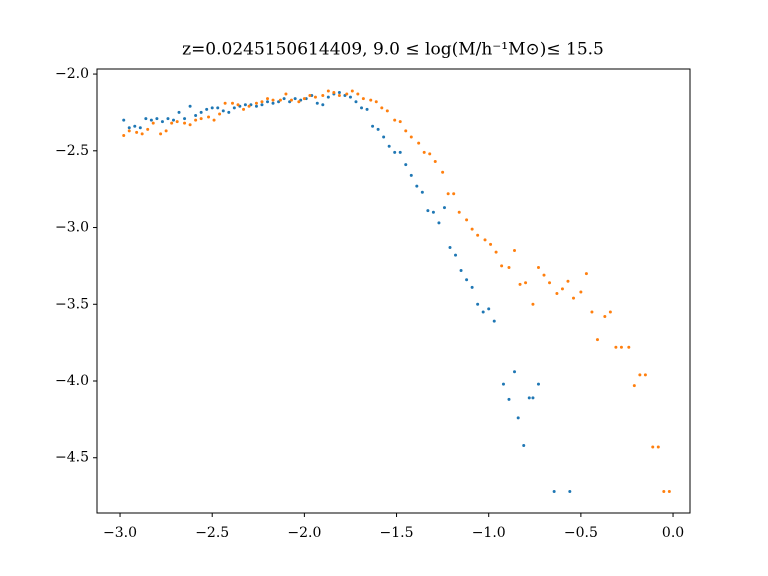  Describe the element at coordinates (72, 151) in the screenshot. I see `y-tick-label: −2.5` at that location.